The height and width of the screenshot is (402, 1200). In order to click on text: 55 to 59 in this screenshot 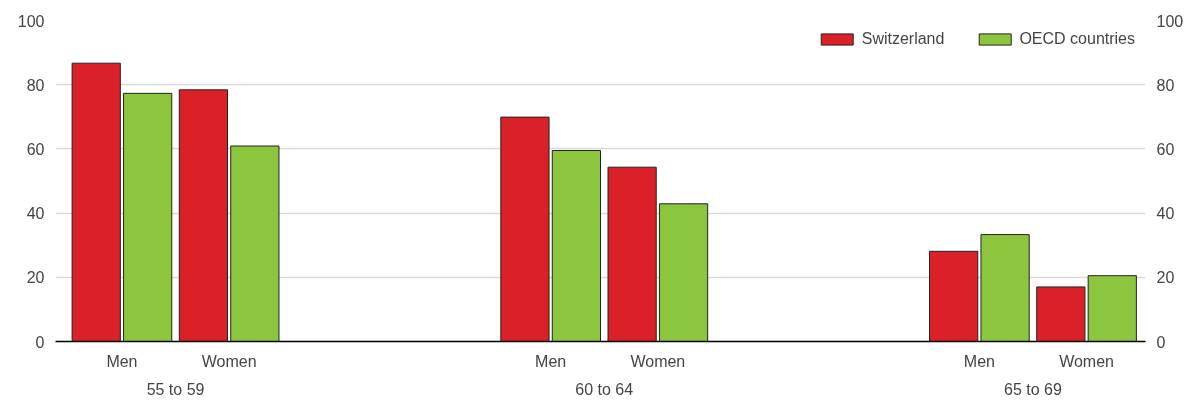, I will do `click(175, 389)`.